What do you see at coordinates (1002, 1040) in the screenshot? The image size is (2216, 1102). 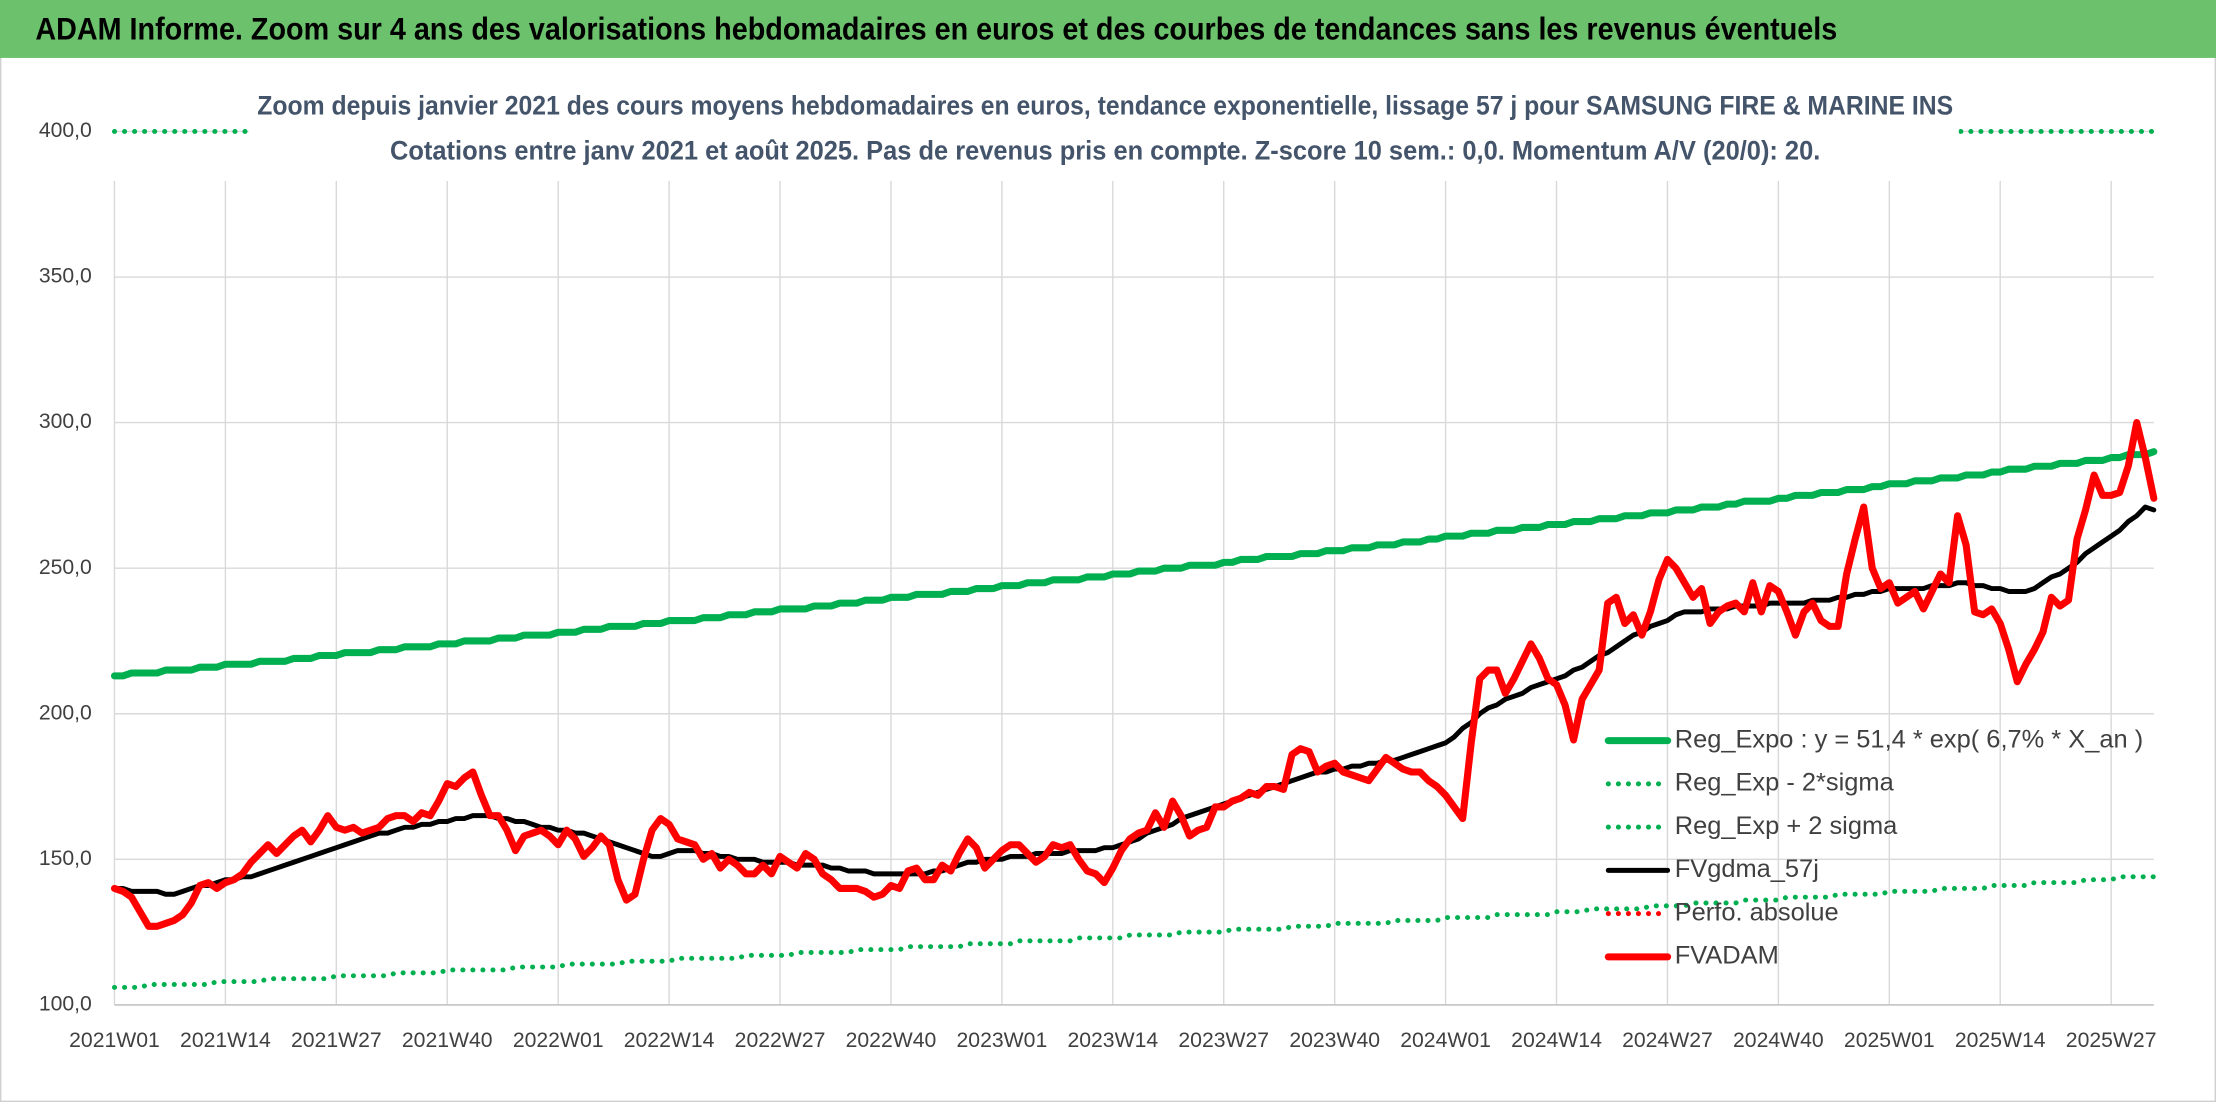 I see `x-tick-label: 2023W01` at bounding box center [1002, 1040].